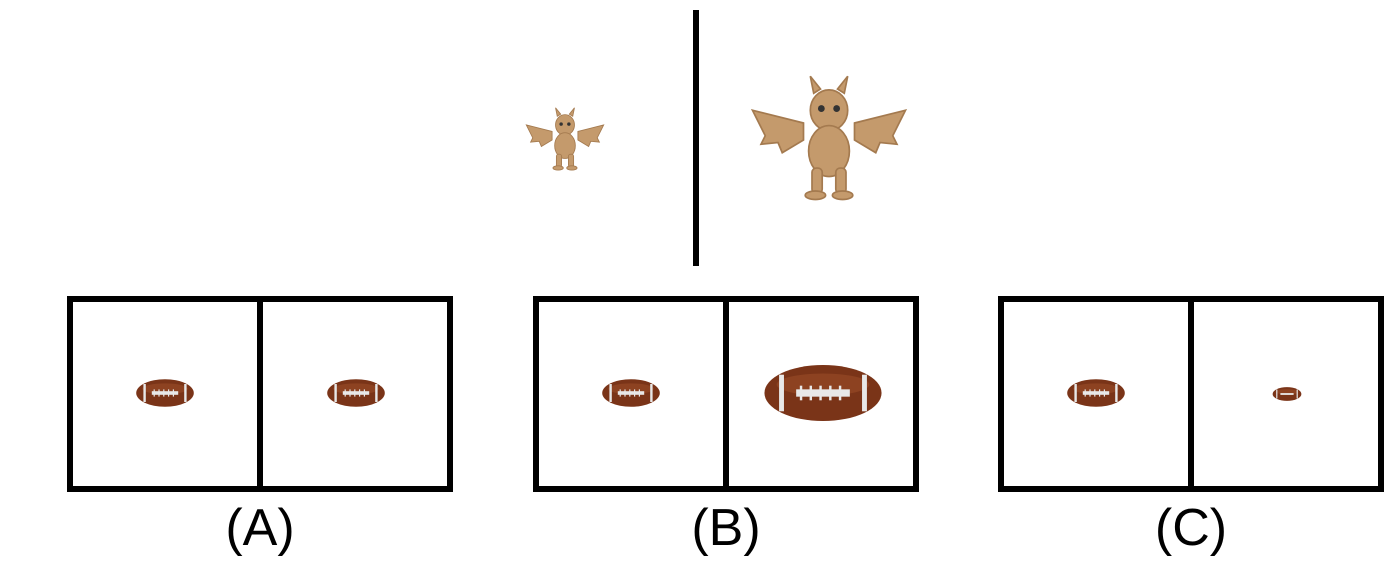 The image size is (1395, 574). What do you see at coordinates (260, 528) in the screenshot?
I see `option-a-label: (A)` at bounding box center [260, 528].